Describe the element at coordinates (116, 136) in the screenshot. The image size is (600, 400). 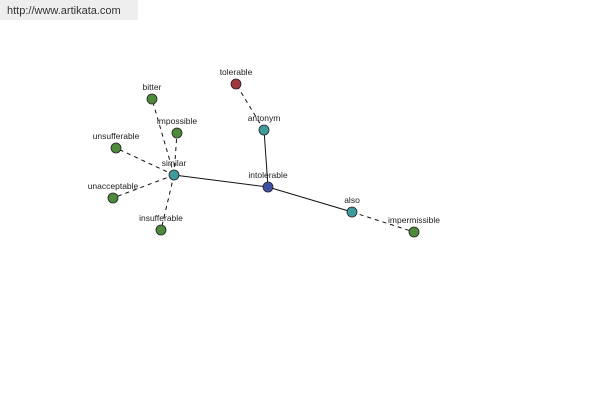
I see `node-label-unsufferable: unsufferable` at that location.